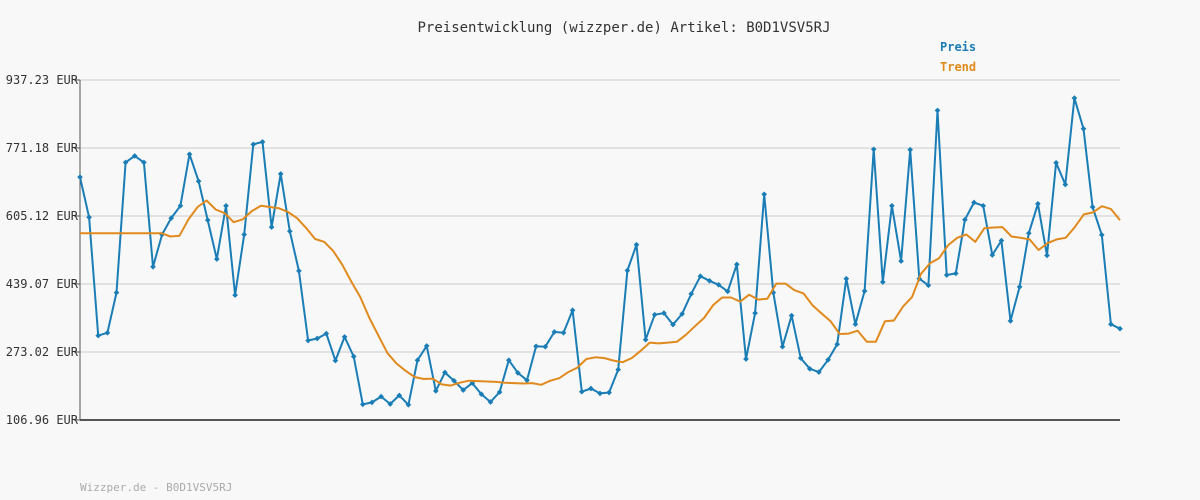 This screenshot has width=1200, height=500. I want to click on y-tick-label: 605.12 EUR, so click(42, 216).